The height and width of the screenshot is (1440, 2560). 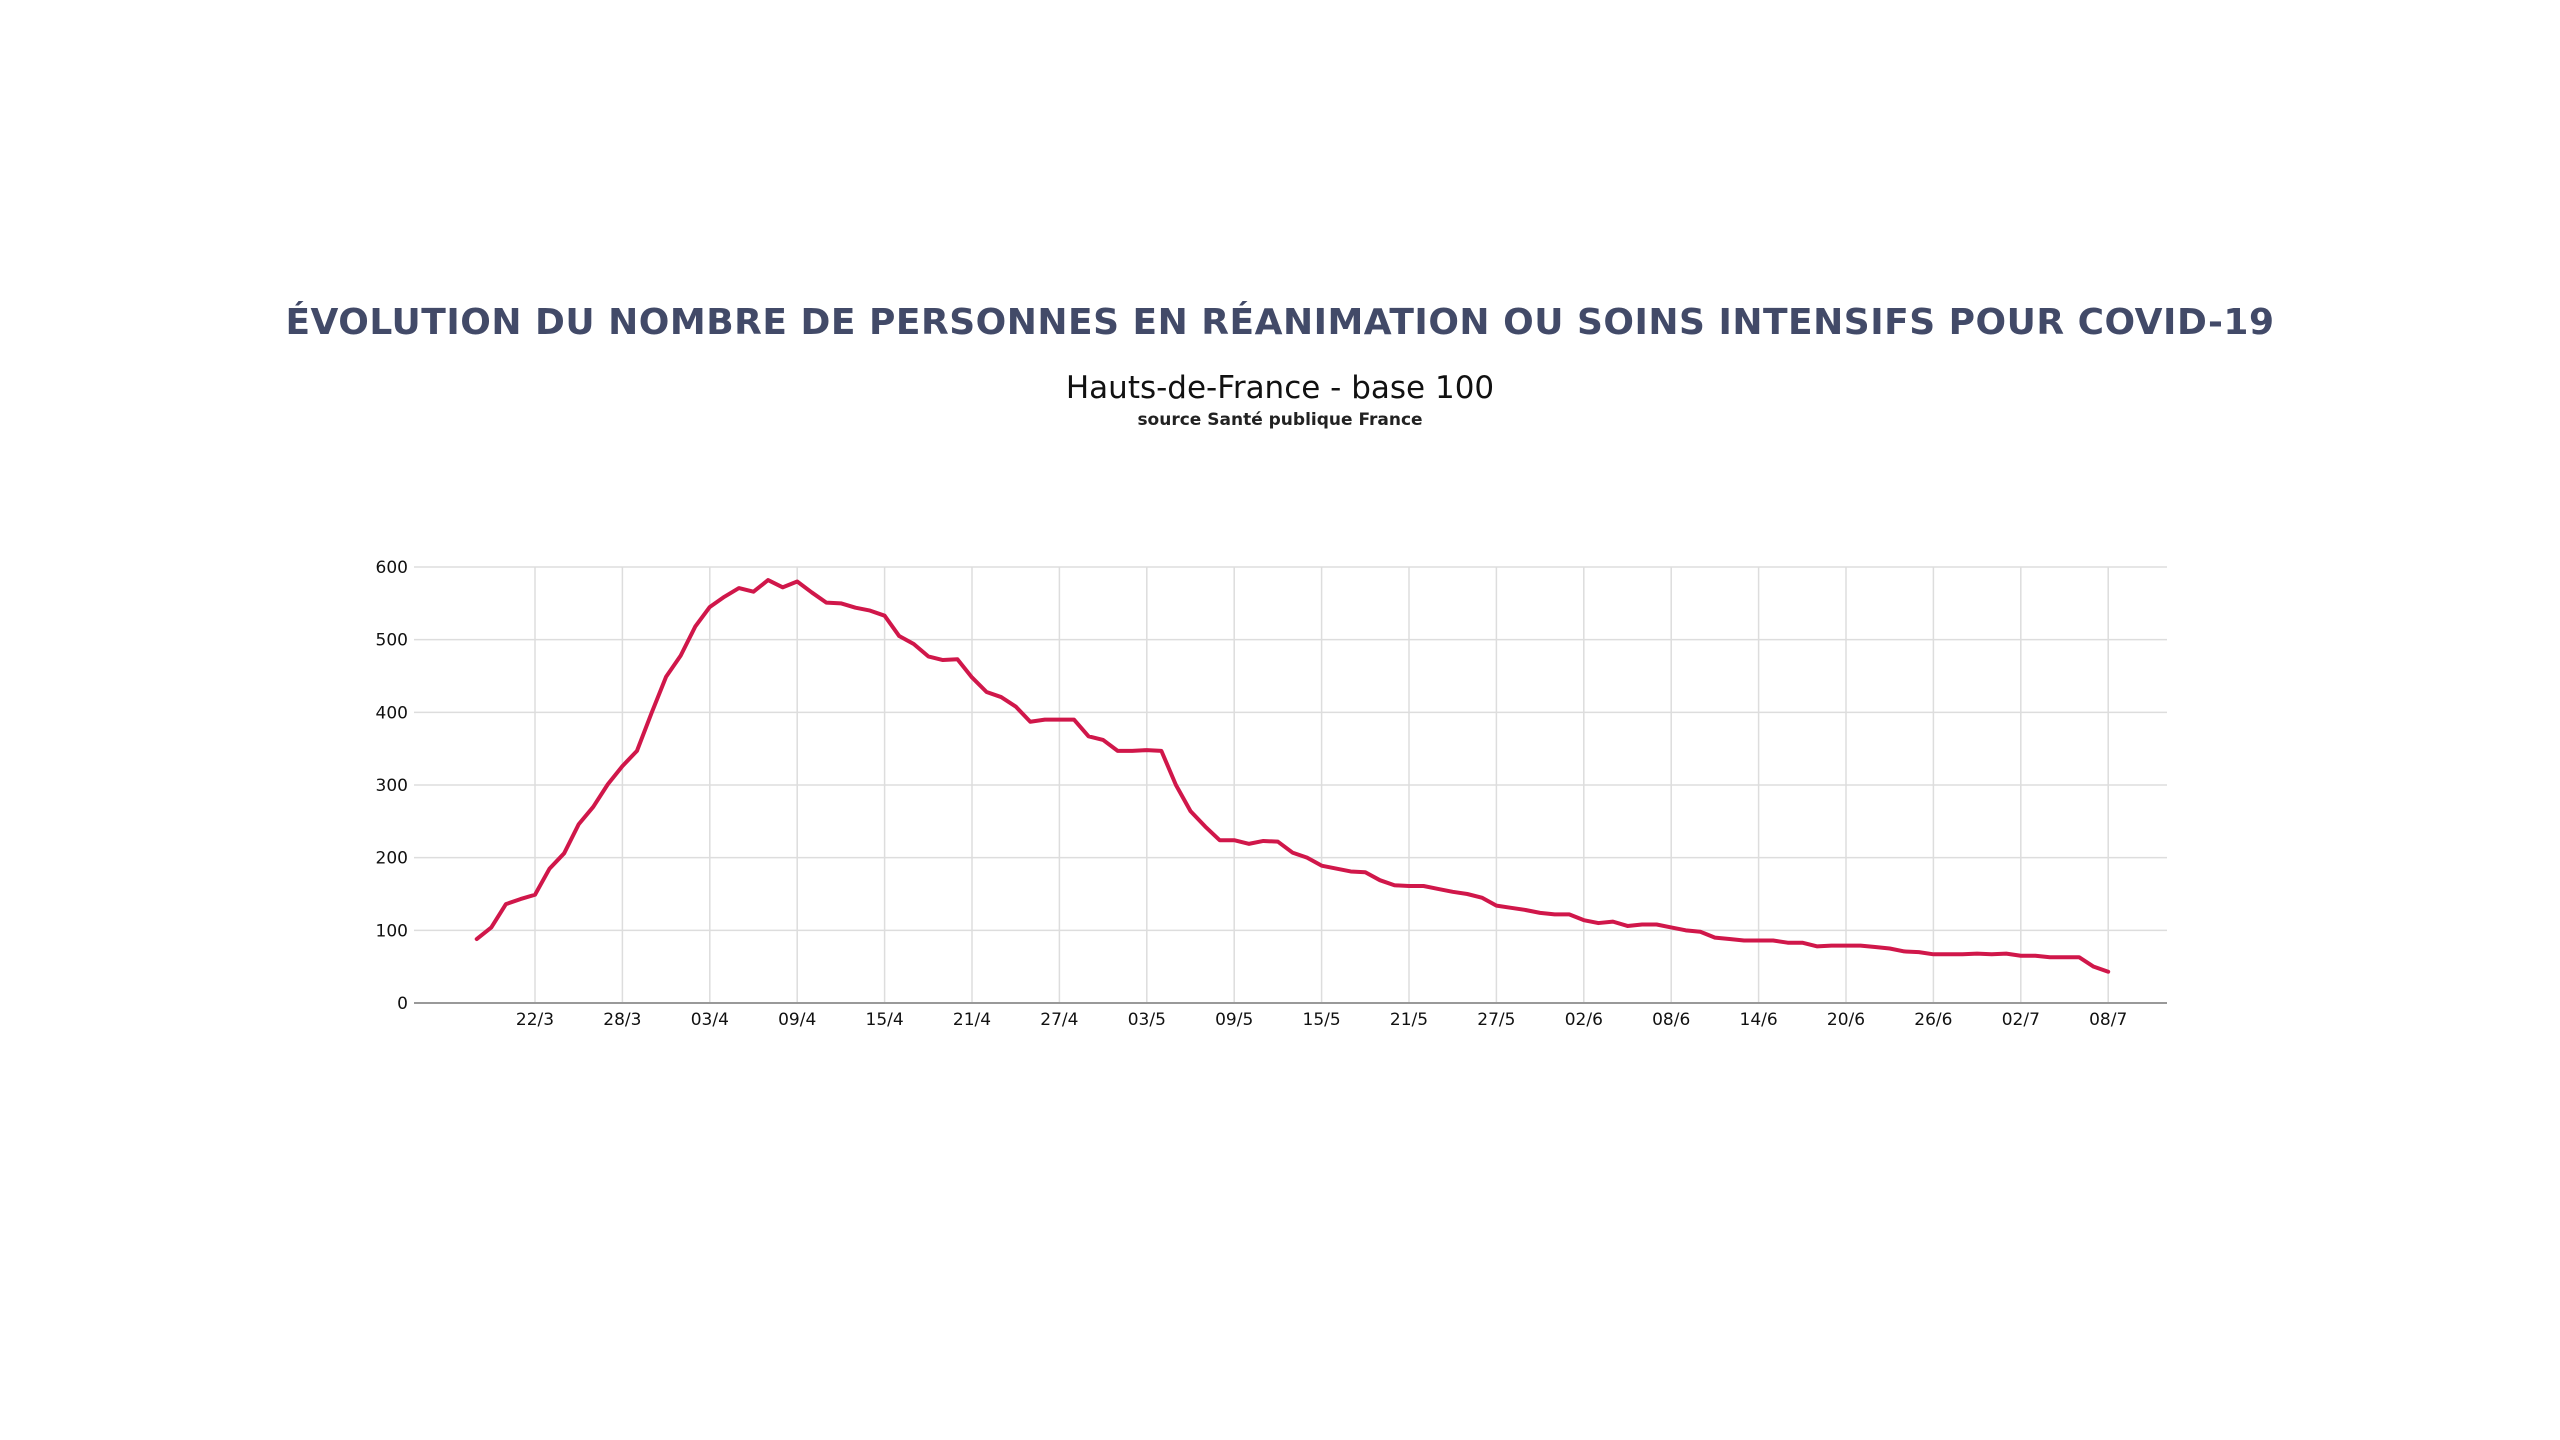 What do you see at coordinates (392, 568) in the screenshot?
I see `y-tick-label: 600` at bounding box center [392, 568].